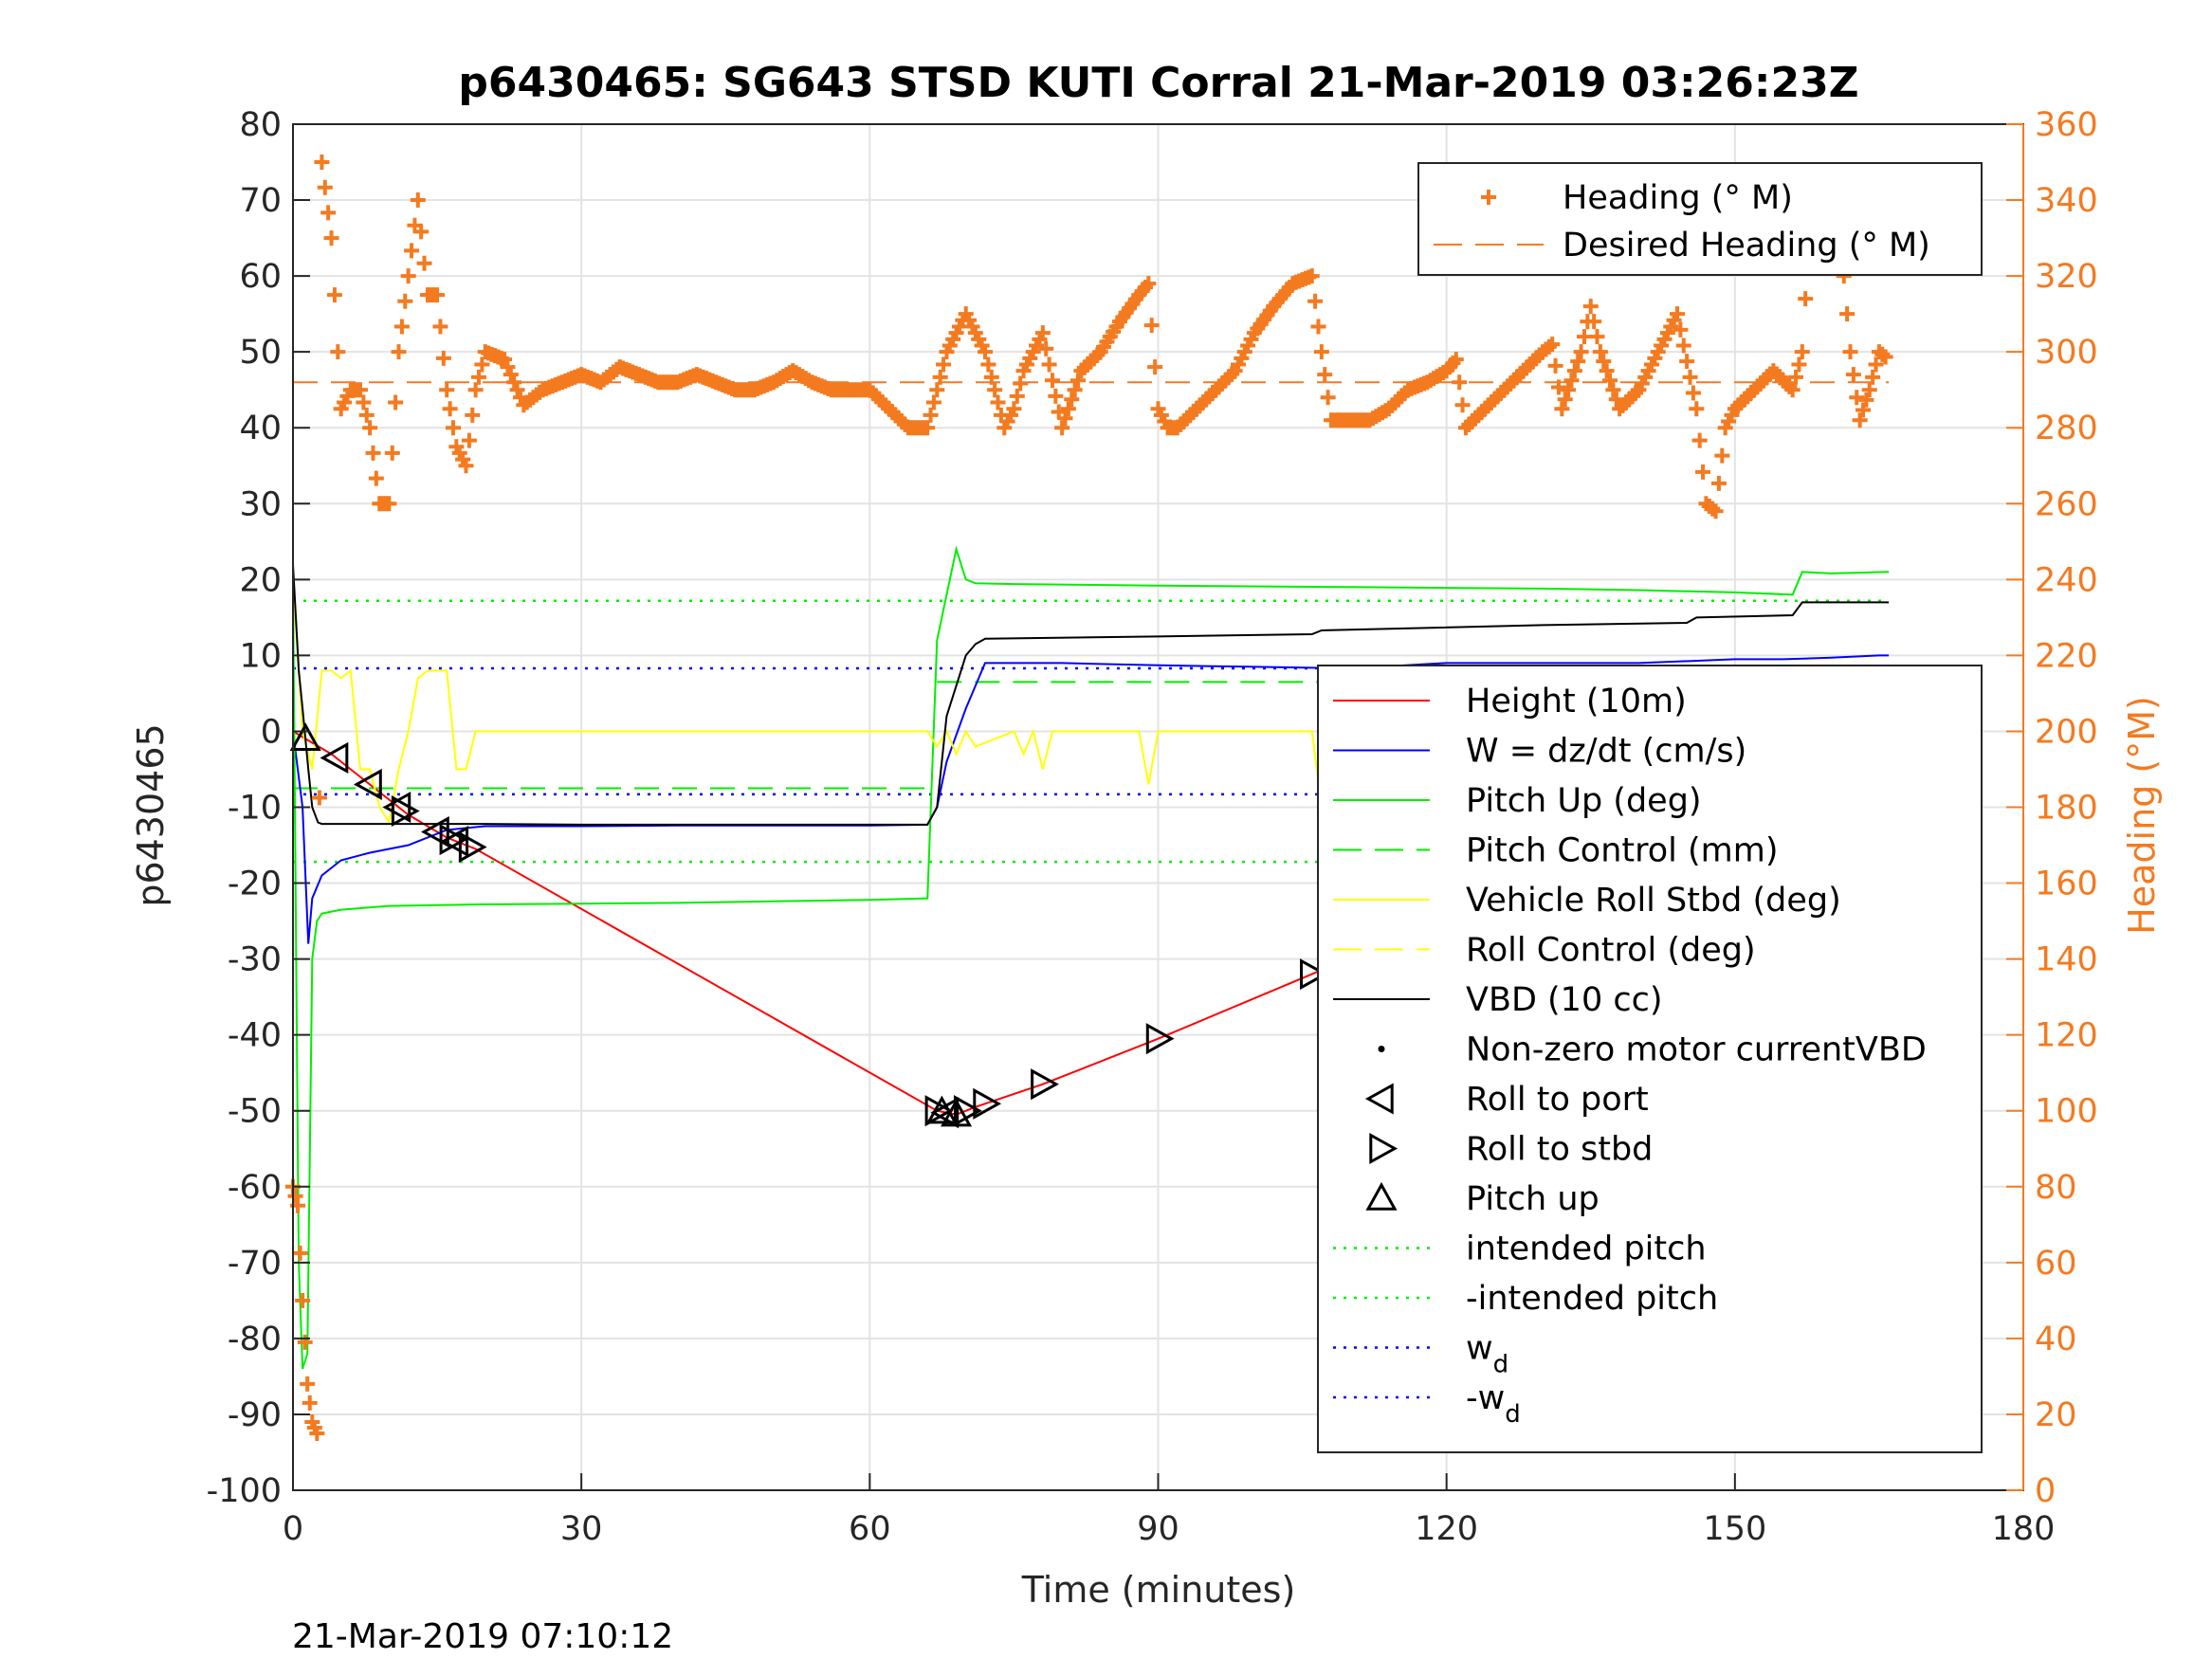 This screenshot has width=2212, height=1659. Describe the element at coordinates (1606, 752) in the screenshot. I see `legend-label: W = dz/dt (cm/s)` at that location.